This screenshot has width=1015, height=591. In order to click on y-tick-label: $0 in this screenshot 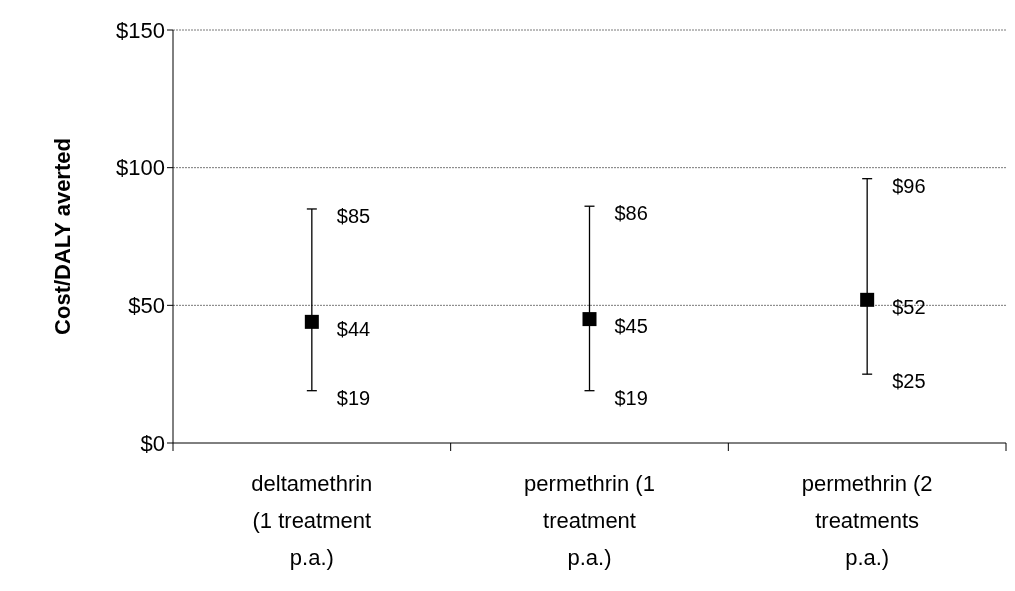, I will do `click(152, 443)`.